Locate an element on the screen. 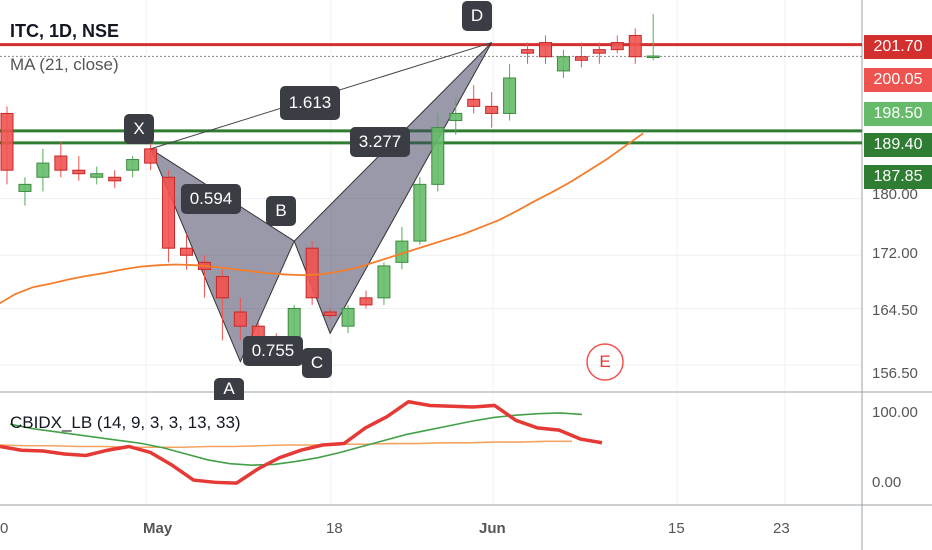 The width and height of the screenshot is (932, 550). earnings-circle is located at coordinates (605, 362).